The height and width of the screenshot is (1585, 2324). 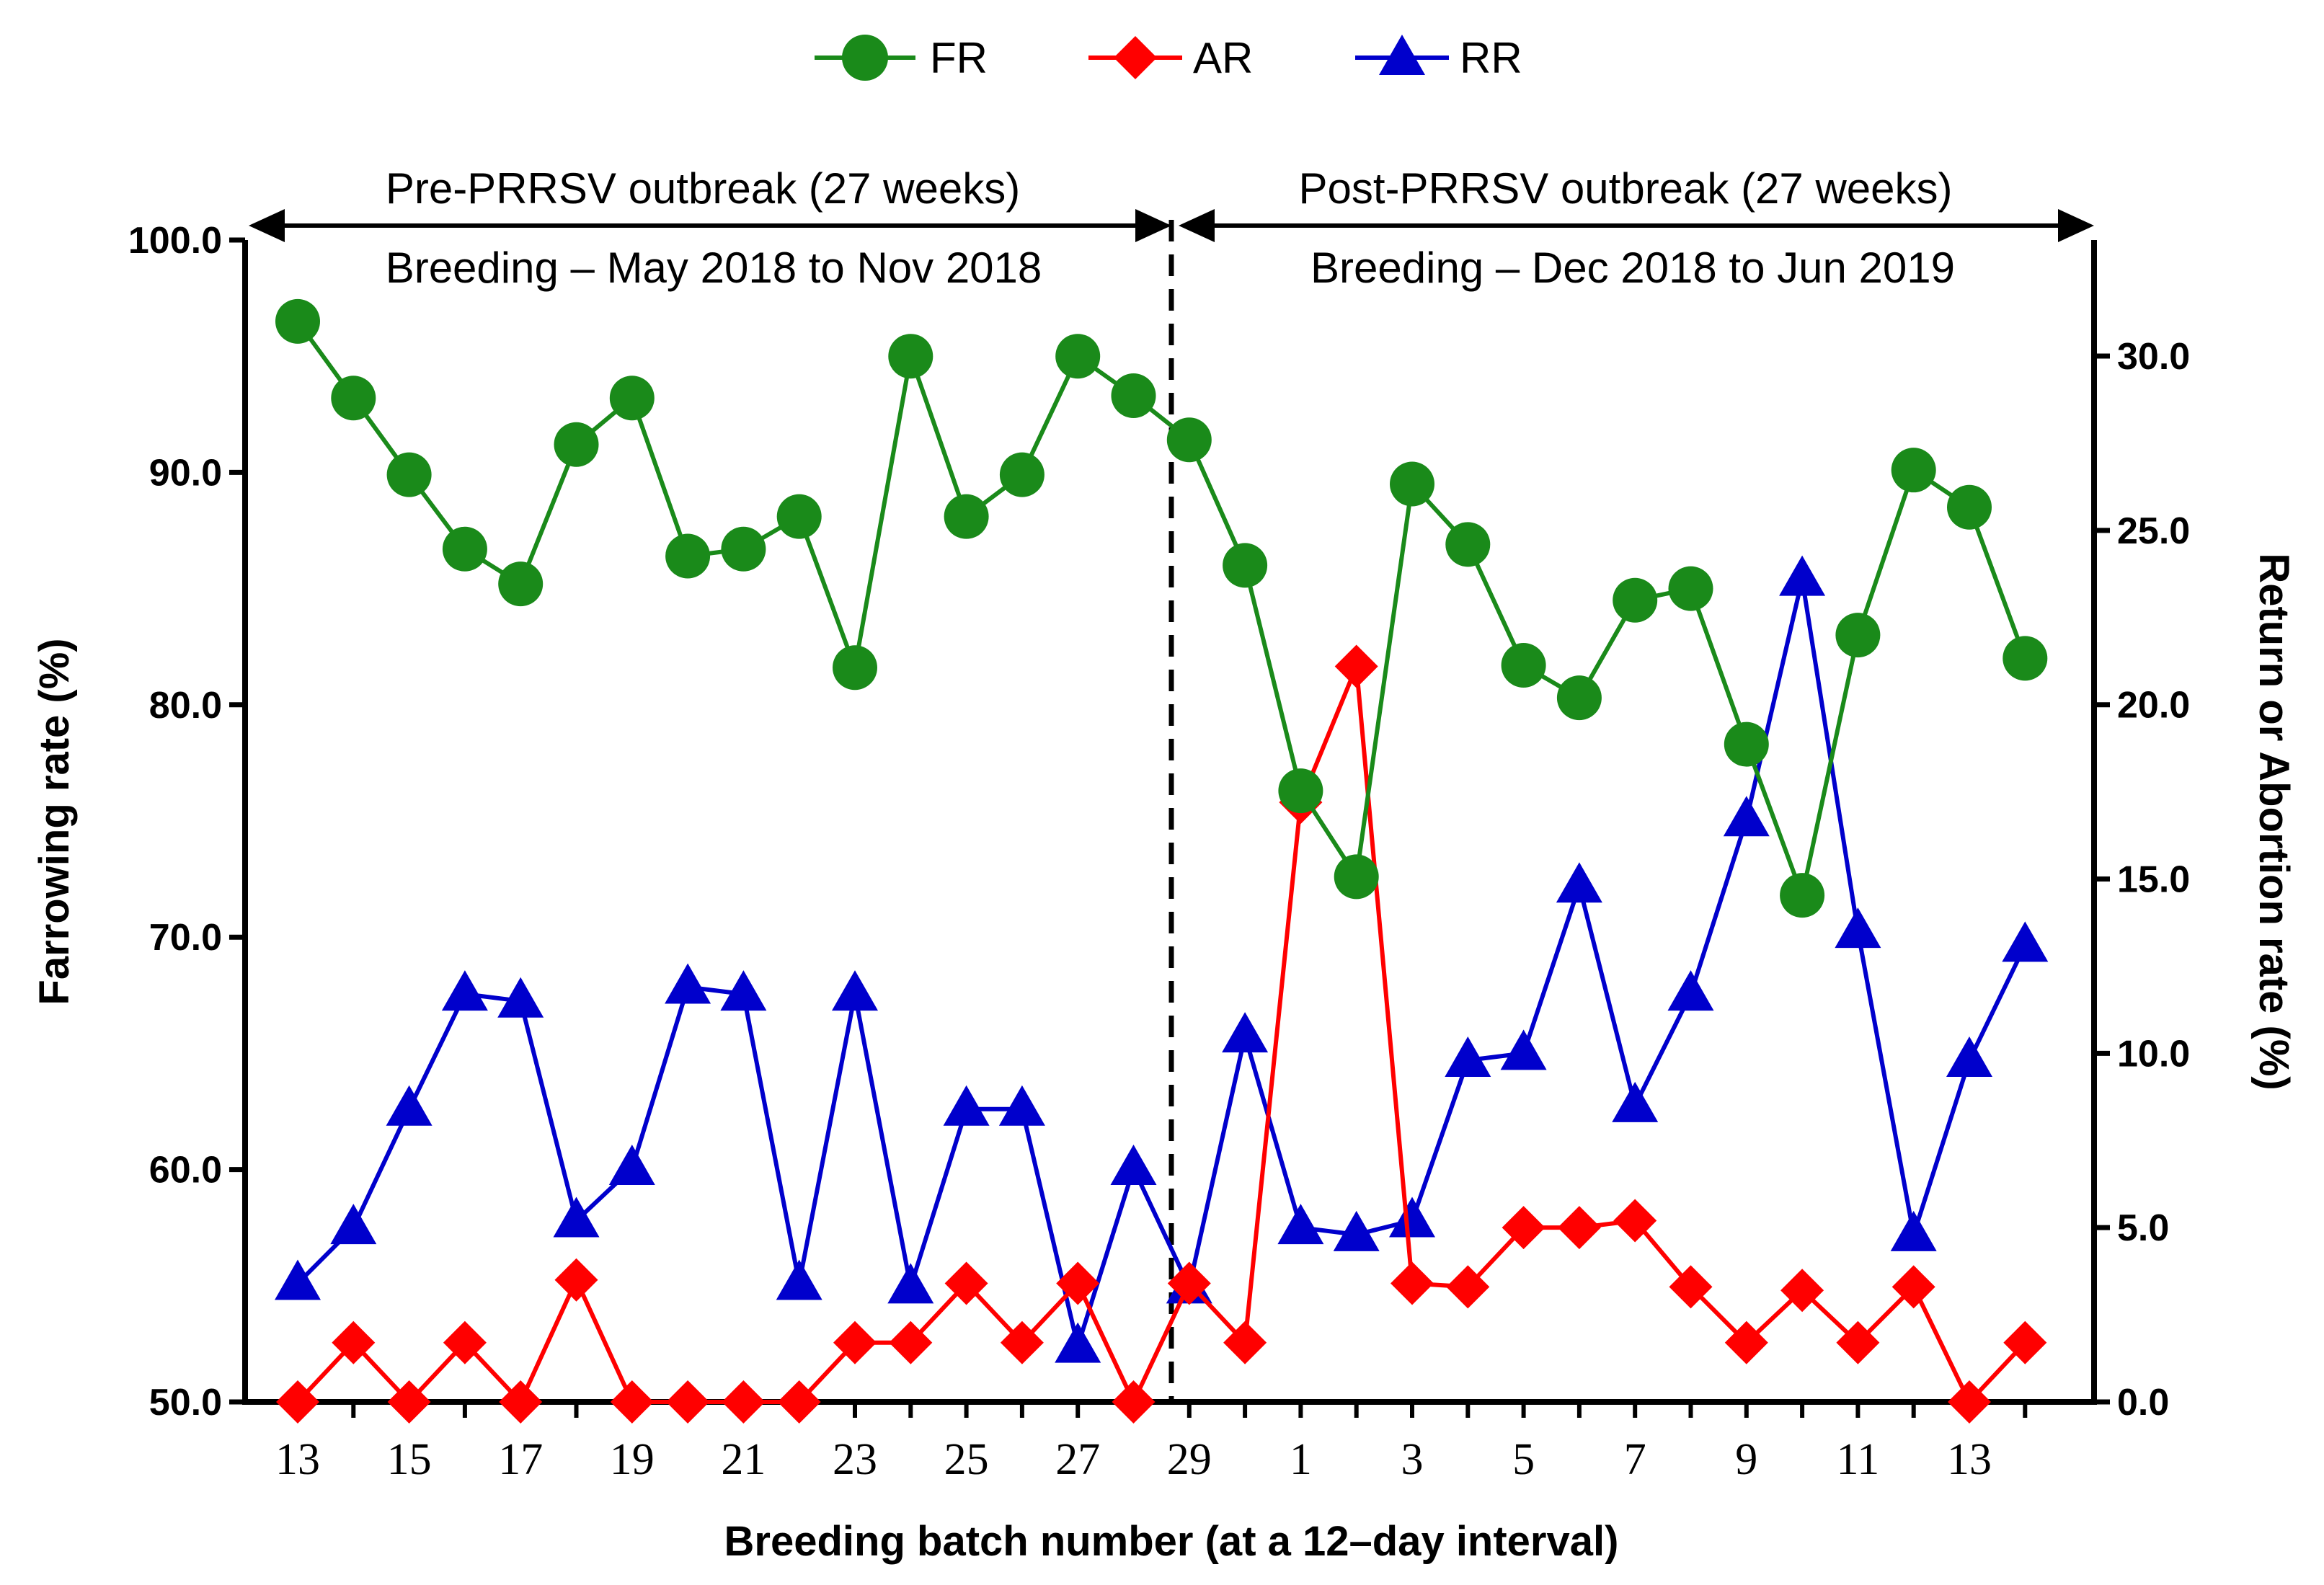 What do you see at coordinates (901, 58) in the screenshot?
I see `legend-item-fr: FR` at bounding box center [901, 58].